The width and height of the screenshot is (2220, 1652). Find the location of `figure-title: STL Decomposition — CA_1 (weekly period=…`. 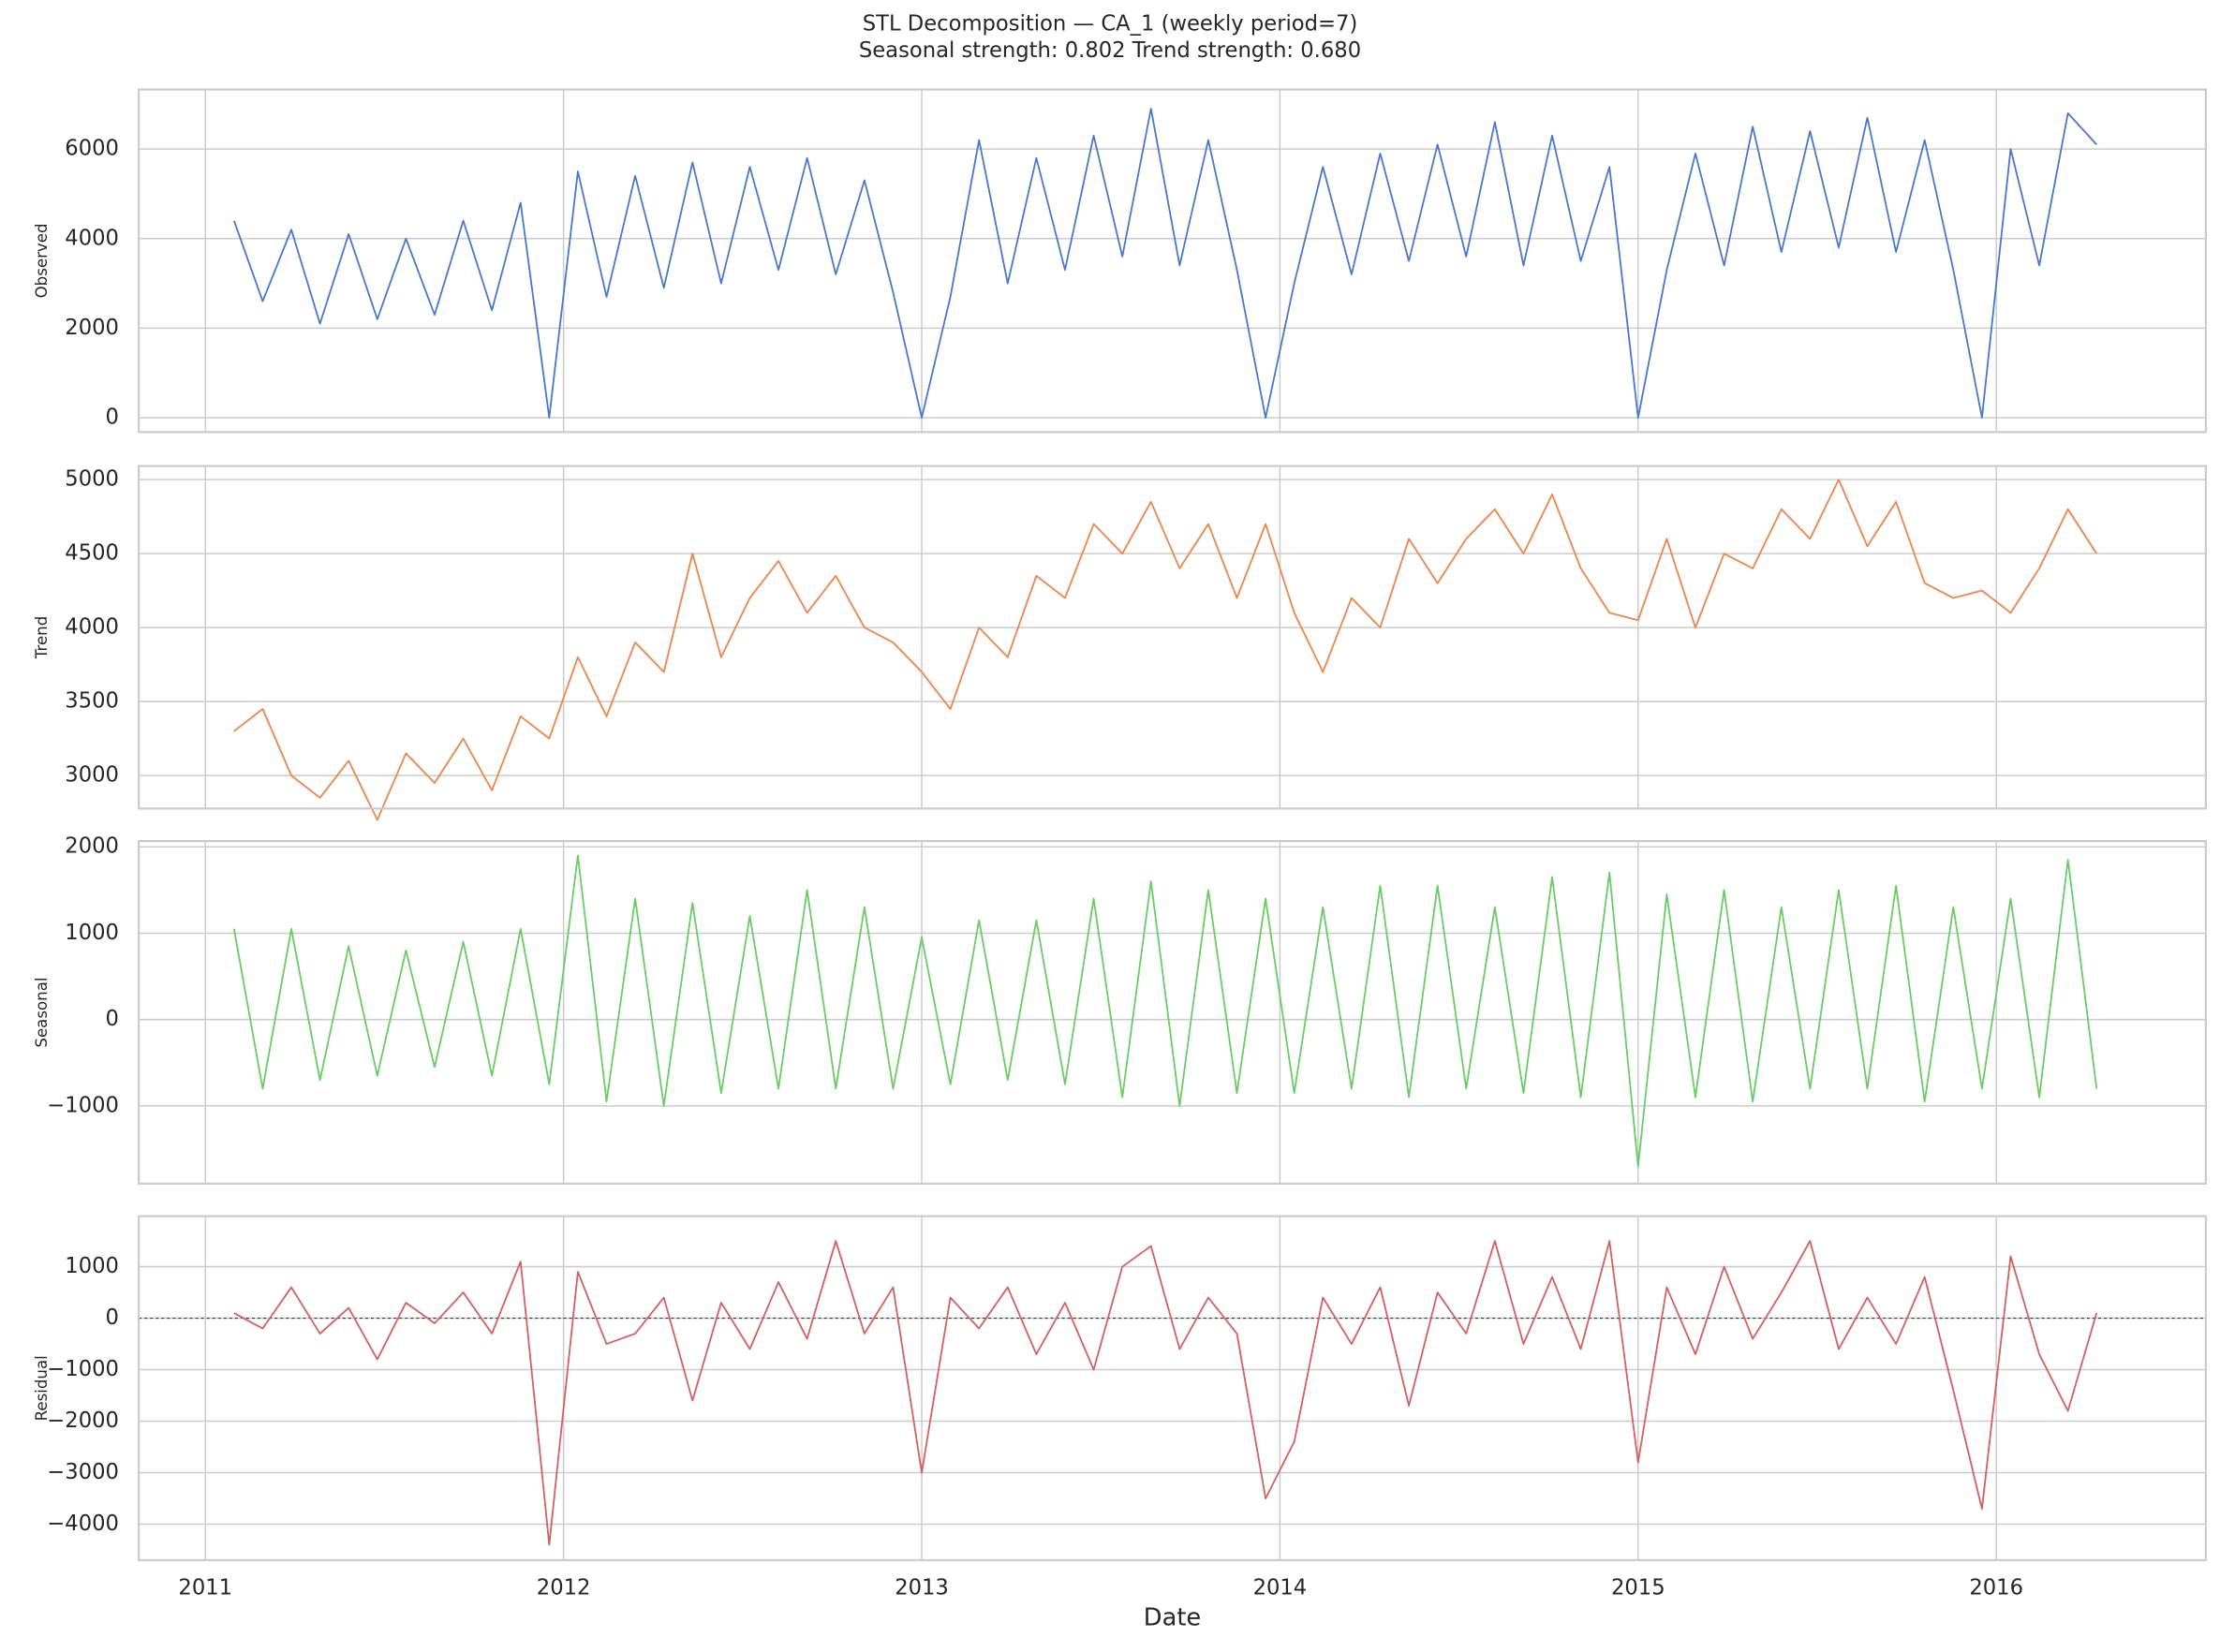

figure-title: STL Decomposition — CA_1 (weekly period=… is located at coordinates (1110, 24).